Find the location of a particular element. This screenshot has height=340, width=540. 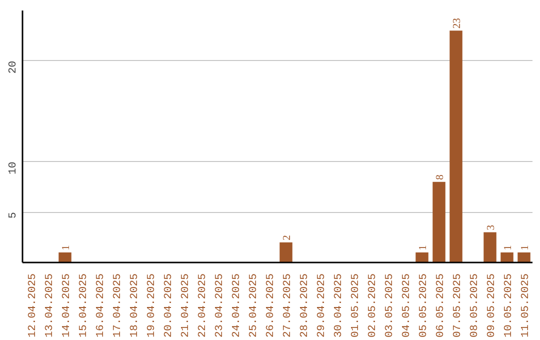

x-tick-label: 01.05.2025 is located at coordinates (356, 305).